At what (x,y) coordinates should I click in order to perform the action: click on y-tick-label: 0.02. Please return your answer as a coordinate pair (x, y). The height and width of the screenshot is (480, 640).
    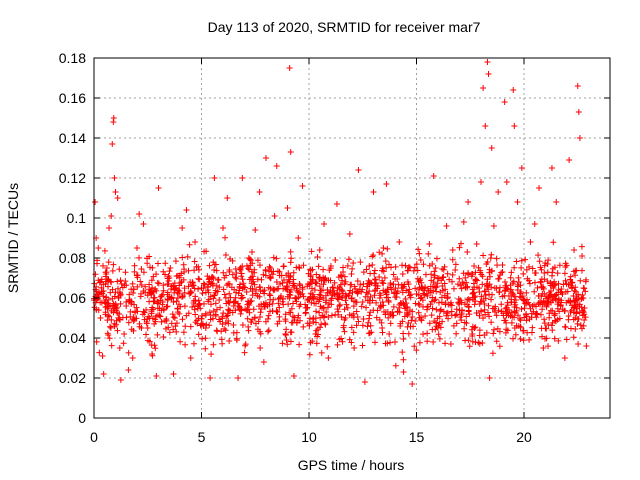
    Looking at the image, I should click on (72, 378).